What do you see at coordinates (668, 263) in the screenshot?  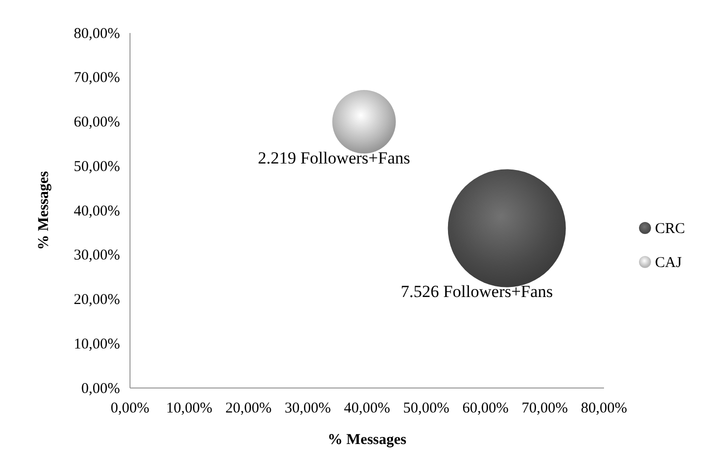 I see `legend-label: CAJ` at bounding box center [668, 263].